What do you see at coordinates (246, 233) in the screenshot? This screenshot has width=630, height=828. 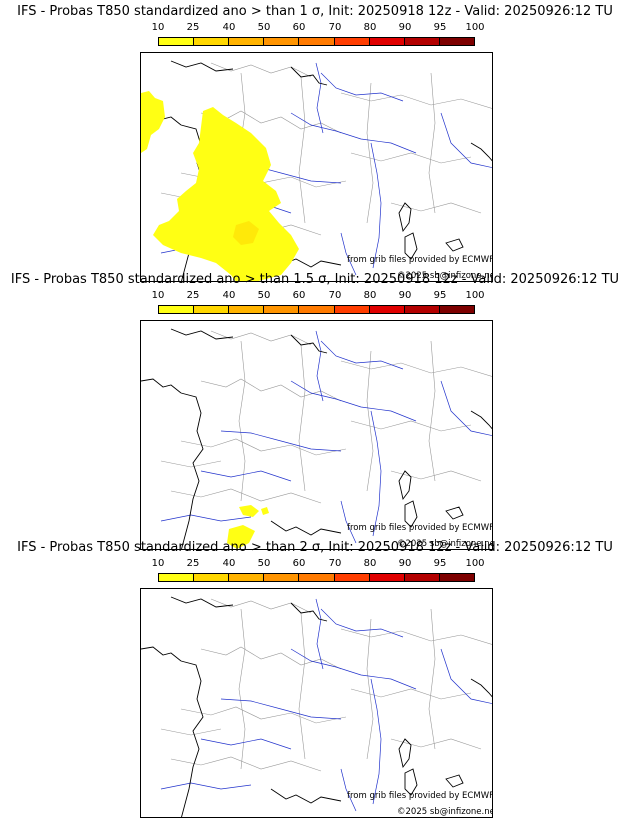 I see `probability-core` at bounding box center [246, 233].